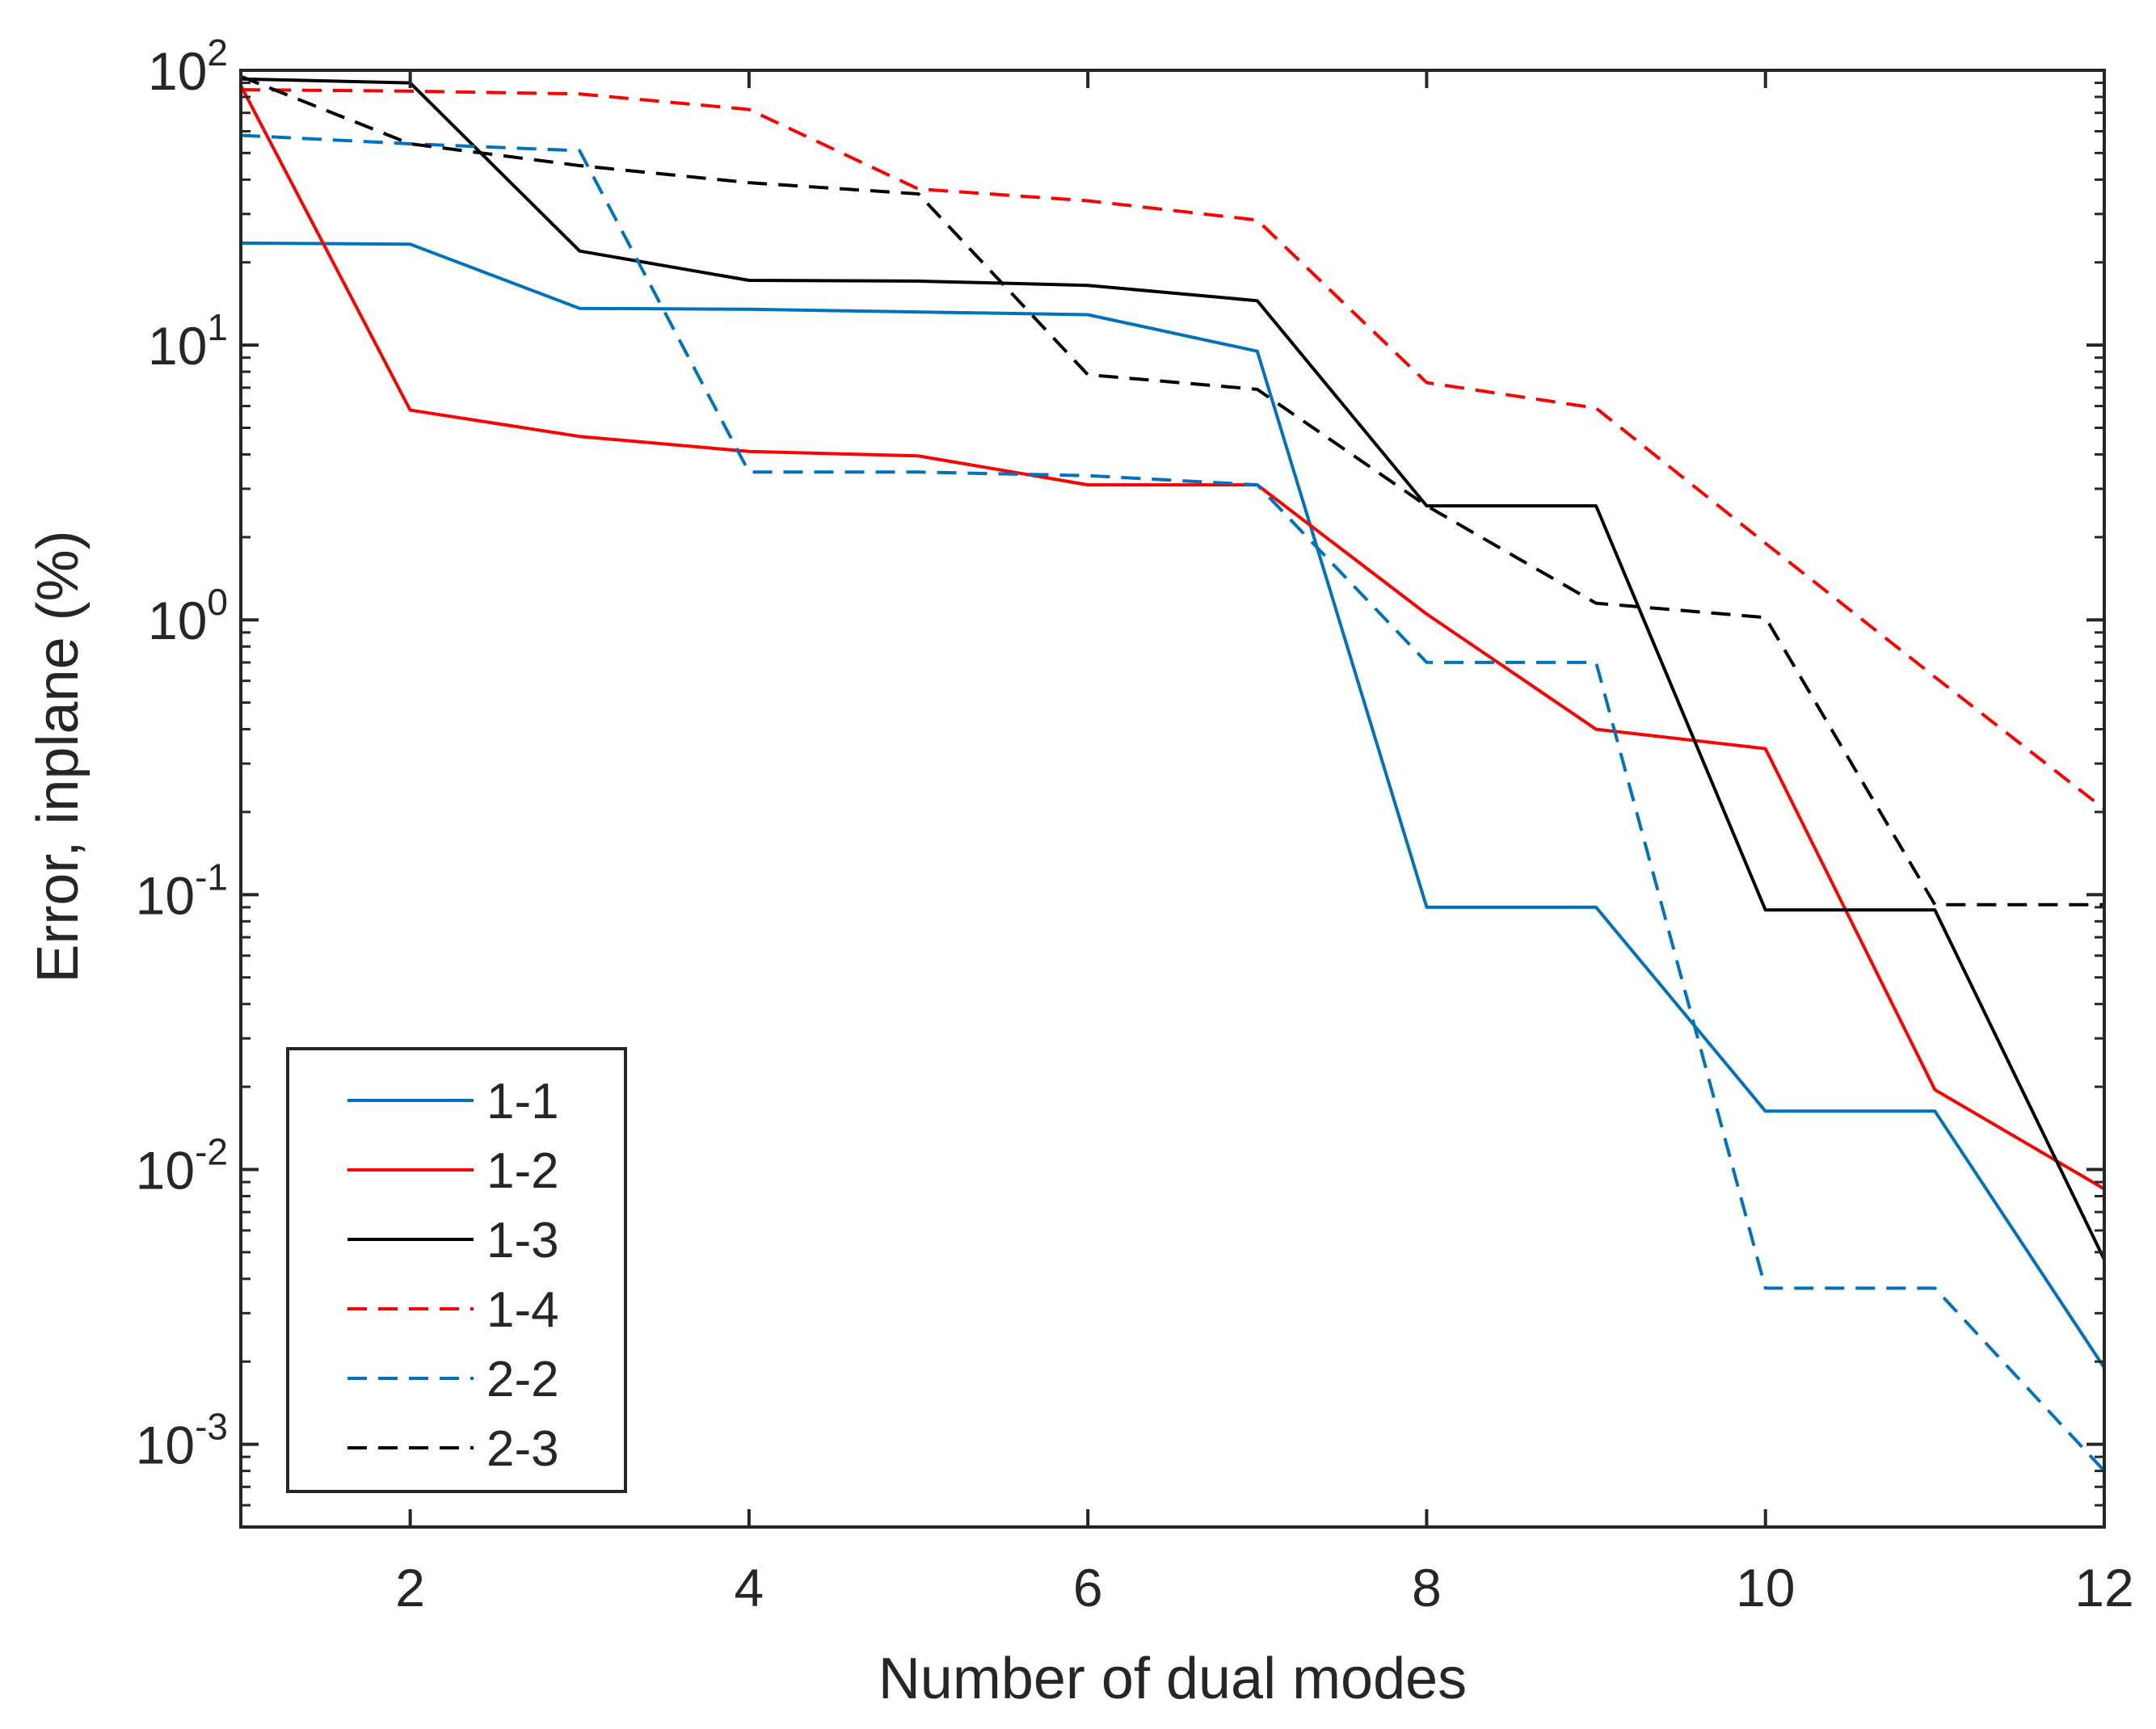 This screenshot has width=2156, height=1729. What do you see at coordinates (1427, 1588) in the screenshot?
I see `x-tick-label: 8` at bounding box center [1427, 1588].